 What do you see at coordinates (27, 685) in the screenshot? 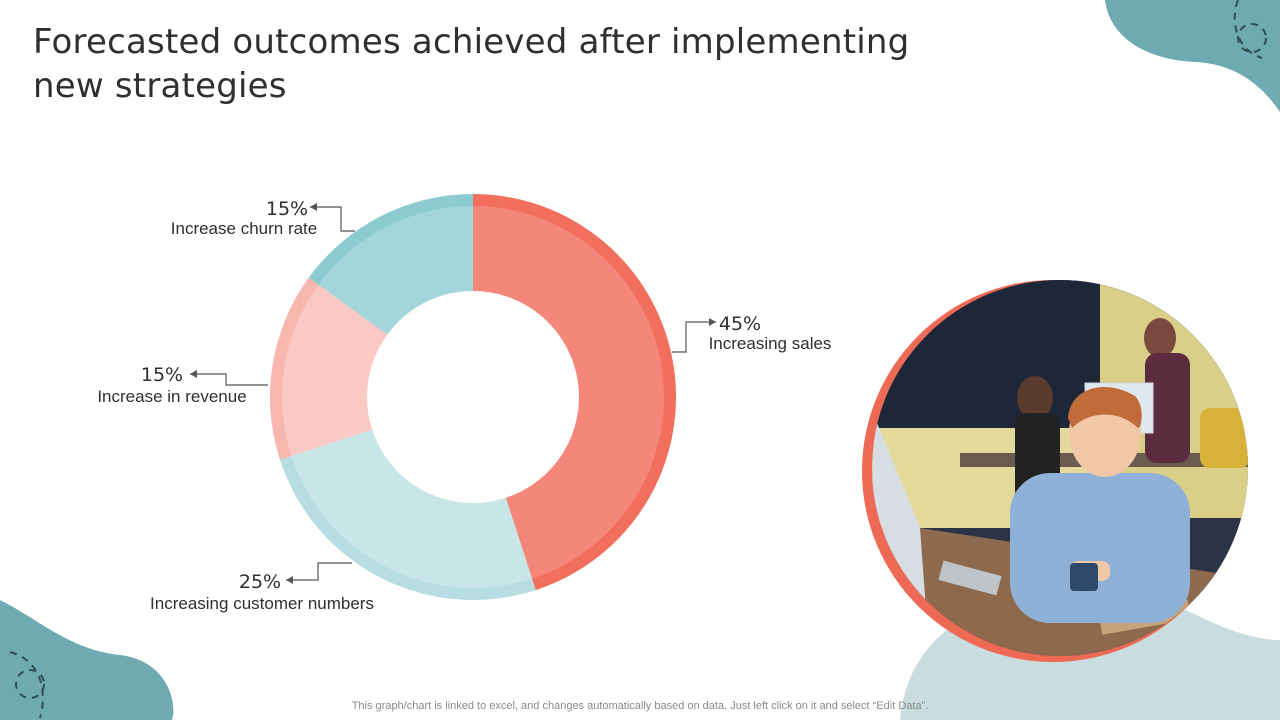
I see `bottom-left-dashed-ornament` at bounding box center [27, 685].